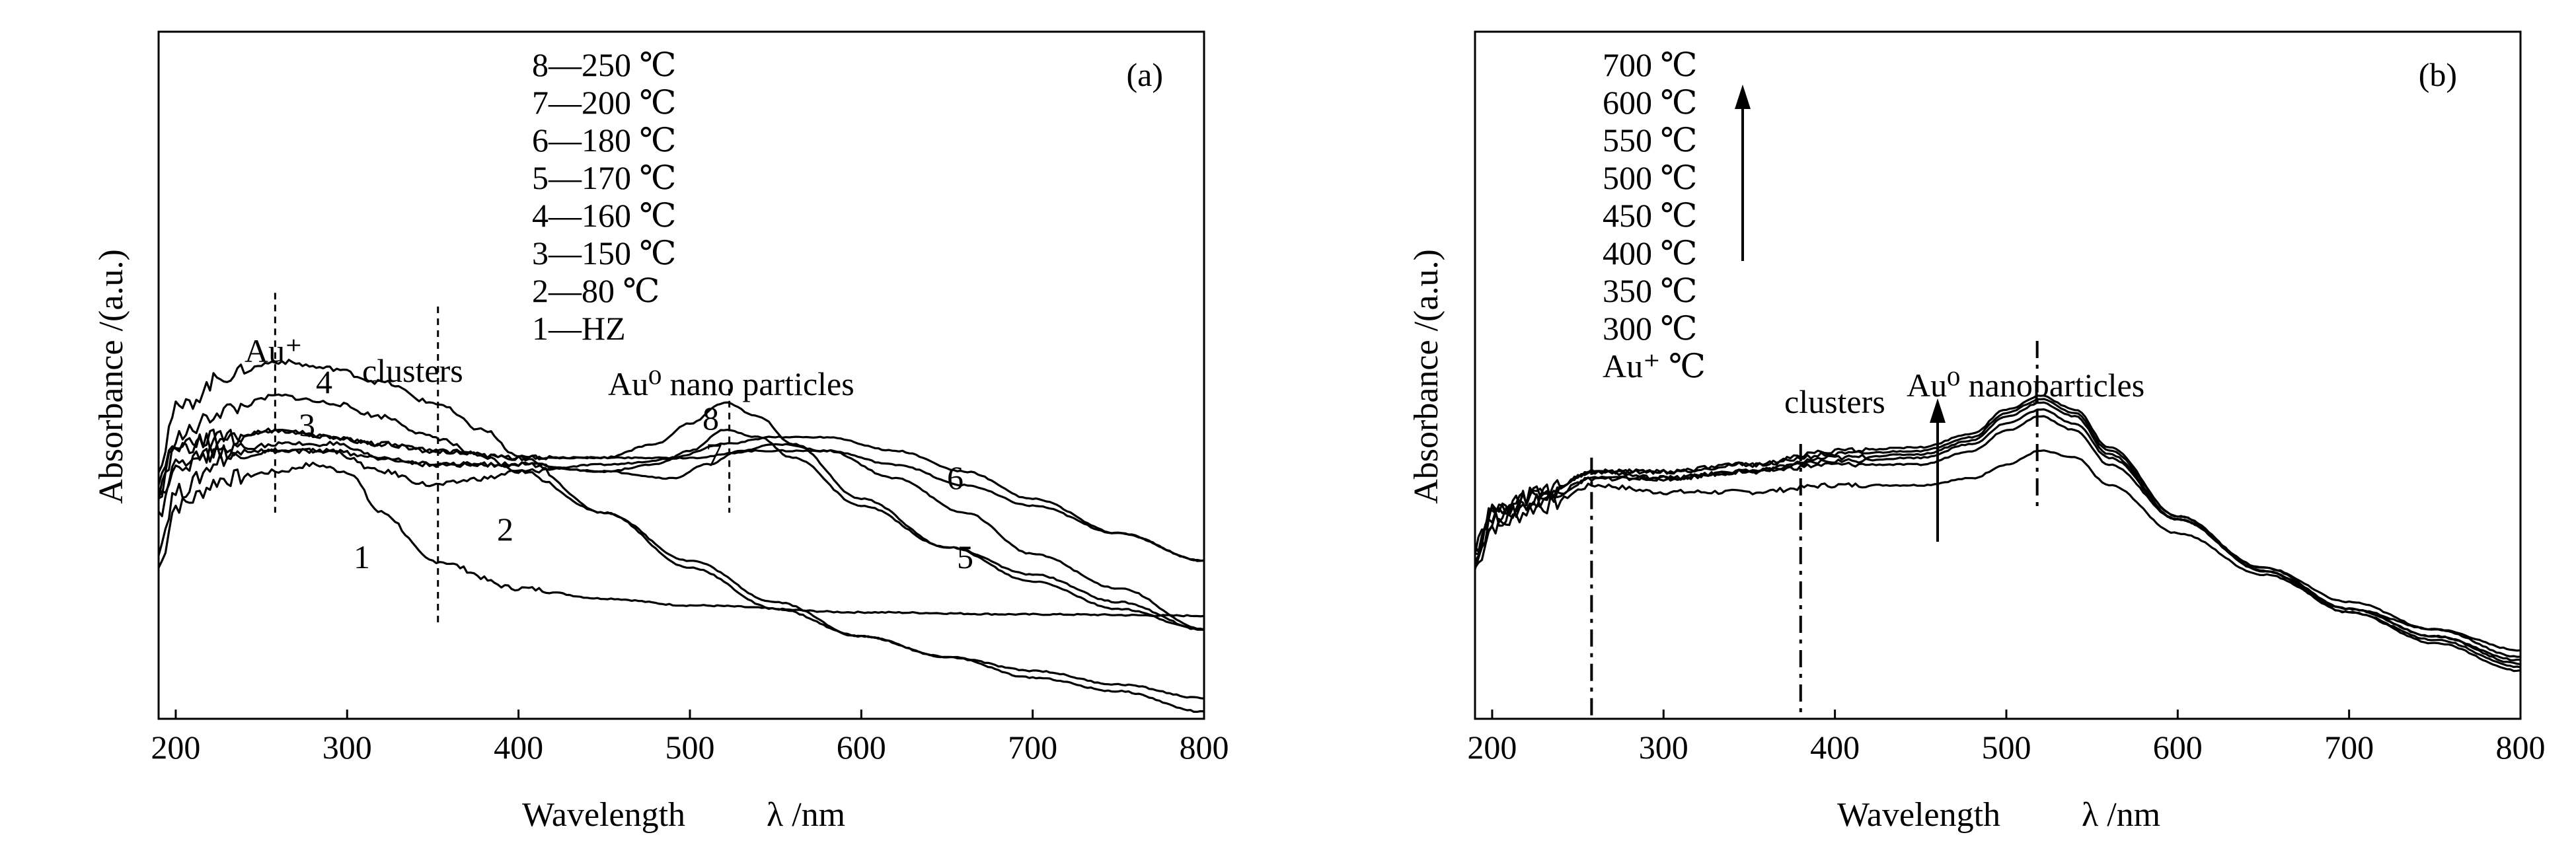 Image resolution: width=2576 pixels, height=843 pixels. Describe the element at coordinates (965, 557) in the screenshot. I see `curve-label-5: 5` at that location.